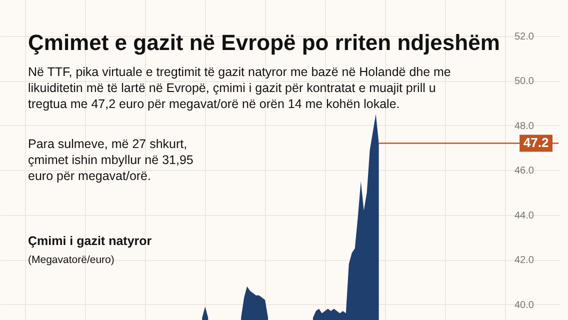 The width and height of the screenshot is (568, 320). Describe the element at coordinates (264, 43) in the screenshot. I see `text: Çmimet e gazit në Evropë po rriten ndjeshëm` at that location.